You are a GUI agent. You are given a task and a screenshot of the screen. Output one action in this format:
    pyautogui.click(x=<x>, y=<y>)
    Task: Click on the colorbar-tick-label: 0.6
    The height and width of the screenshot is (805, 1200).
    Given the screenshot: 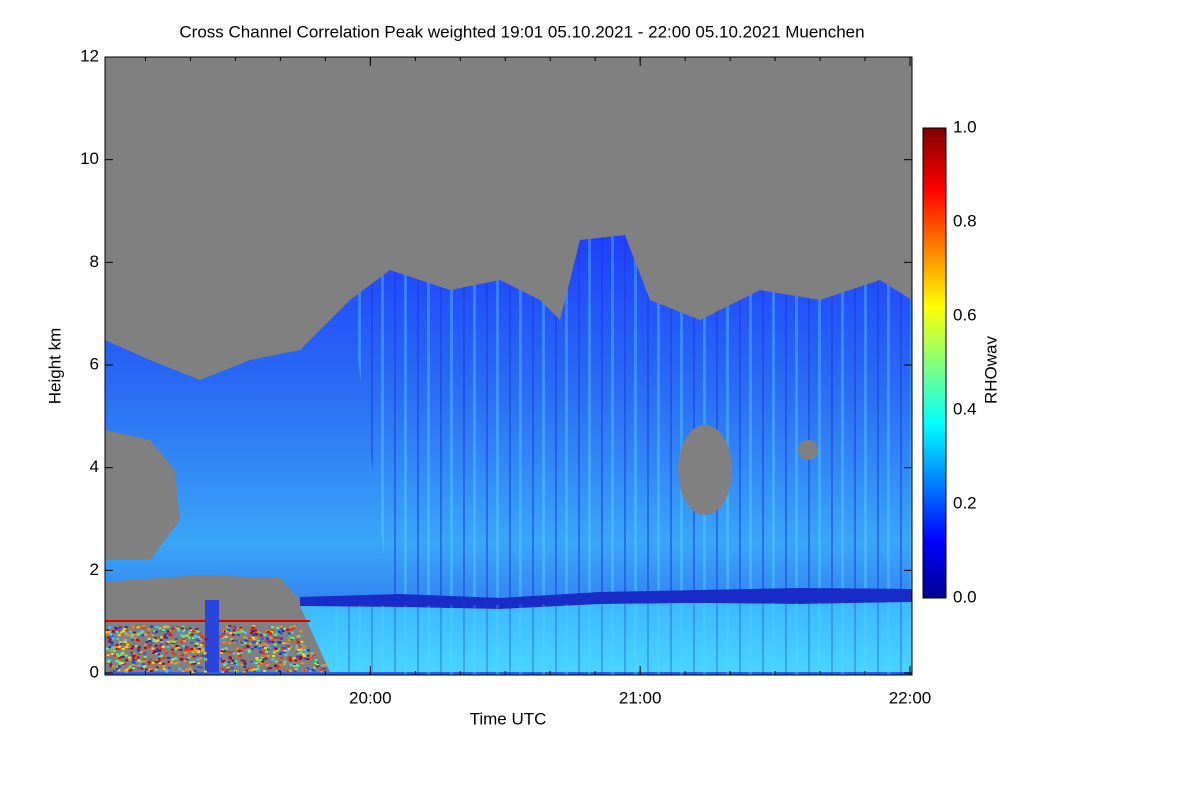 What is the action you would take?
    pyautogui.click(x=965, y=314)
    